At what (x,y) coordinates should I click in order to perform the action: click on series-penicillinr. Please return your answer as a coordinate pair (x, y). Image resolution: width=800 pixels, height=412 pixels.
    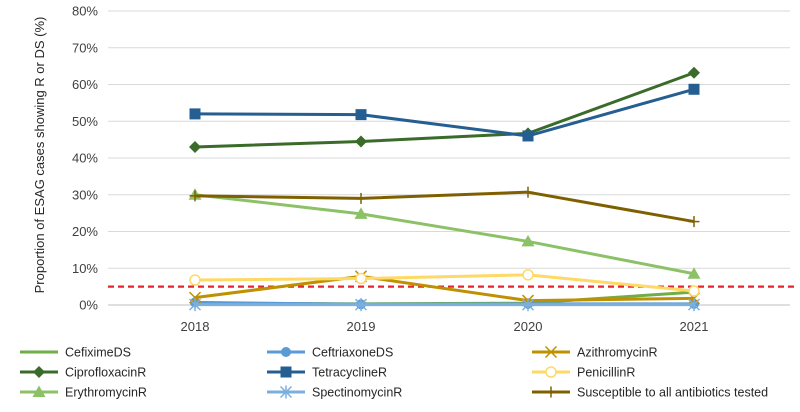
    Looking at the image, I should click on (444, 283).